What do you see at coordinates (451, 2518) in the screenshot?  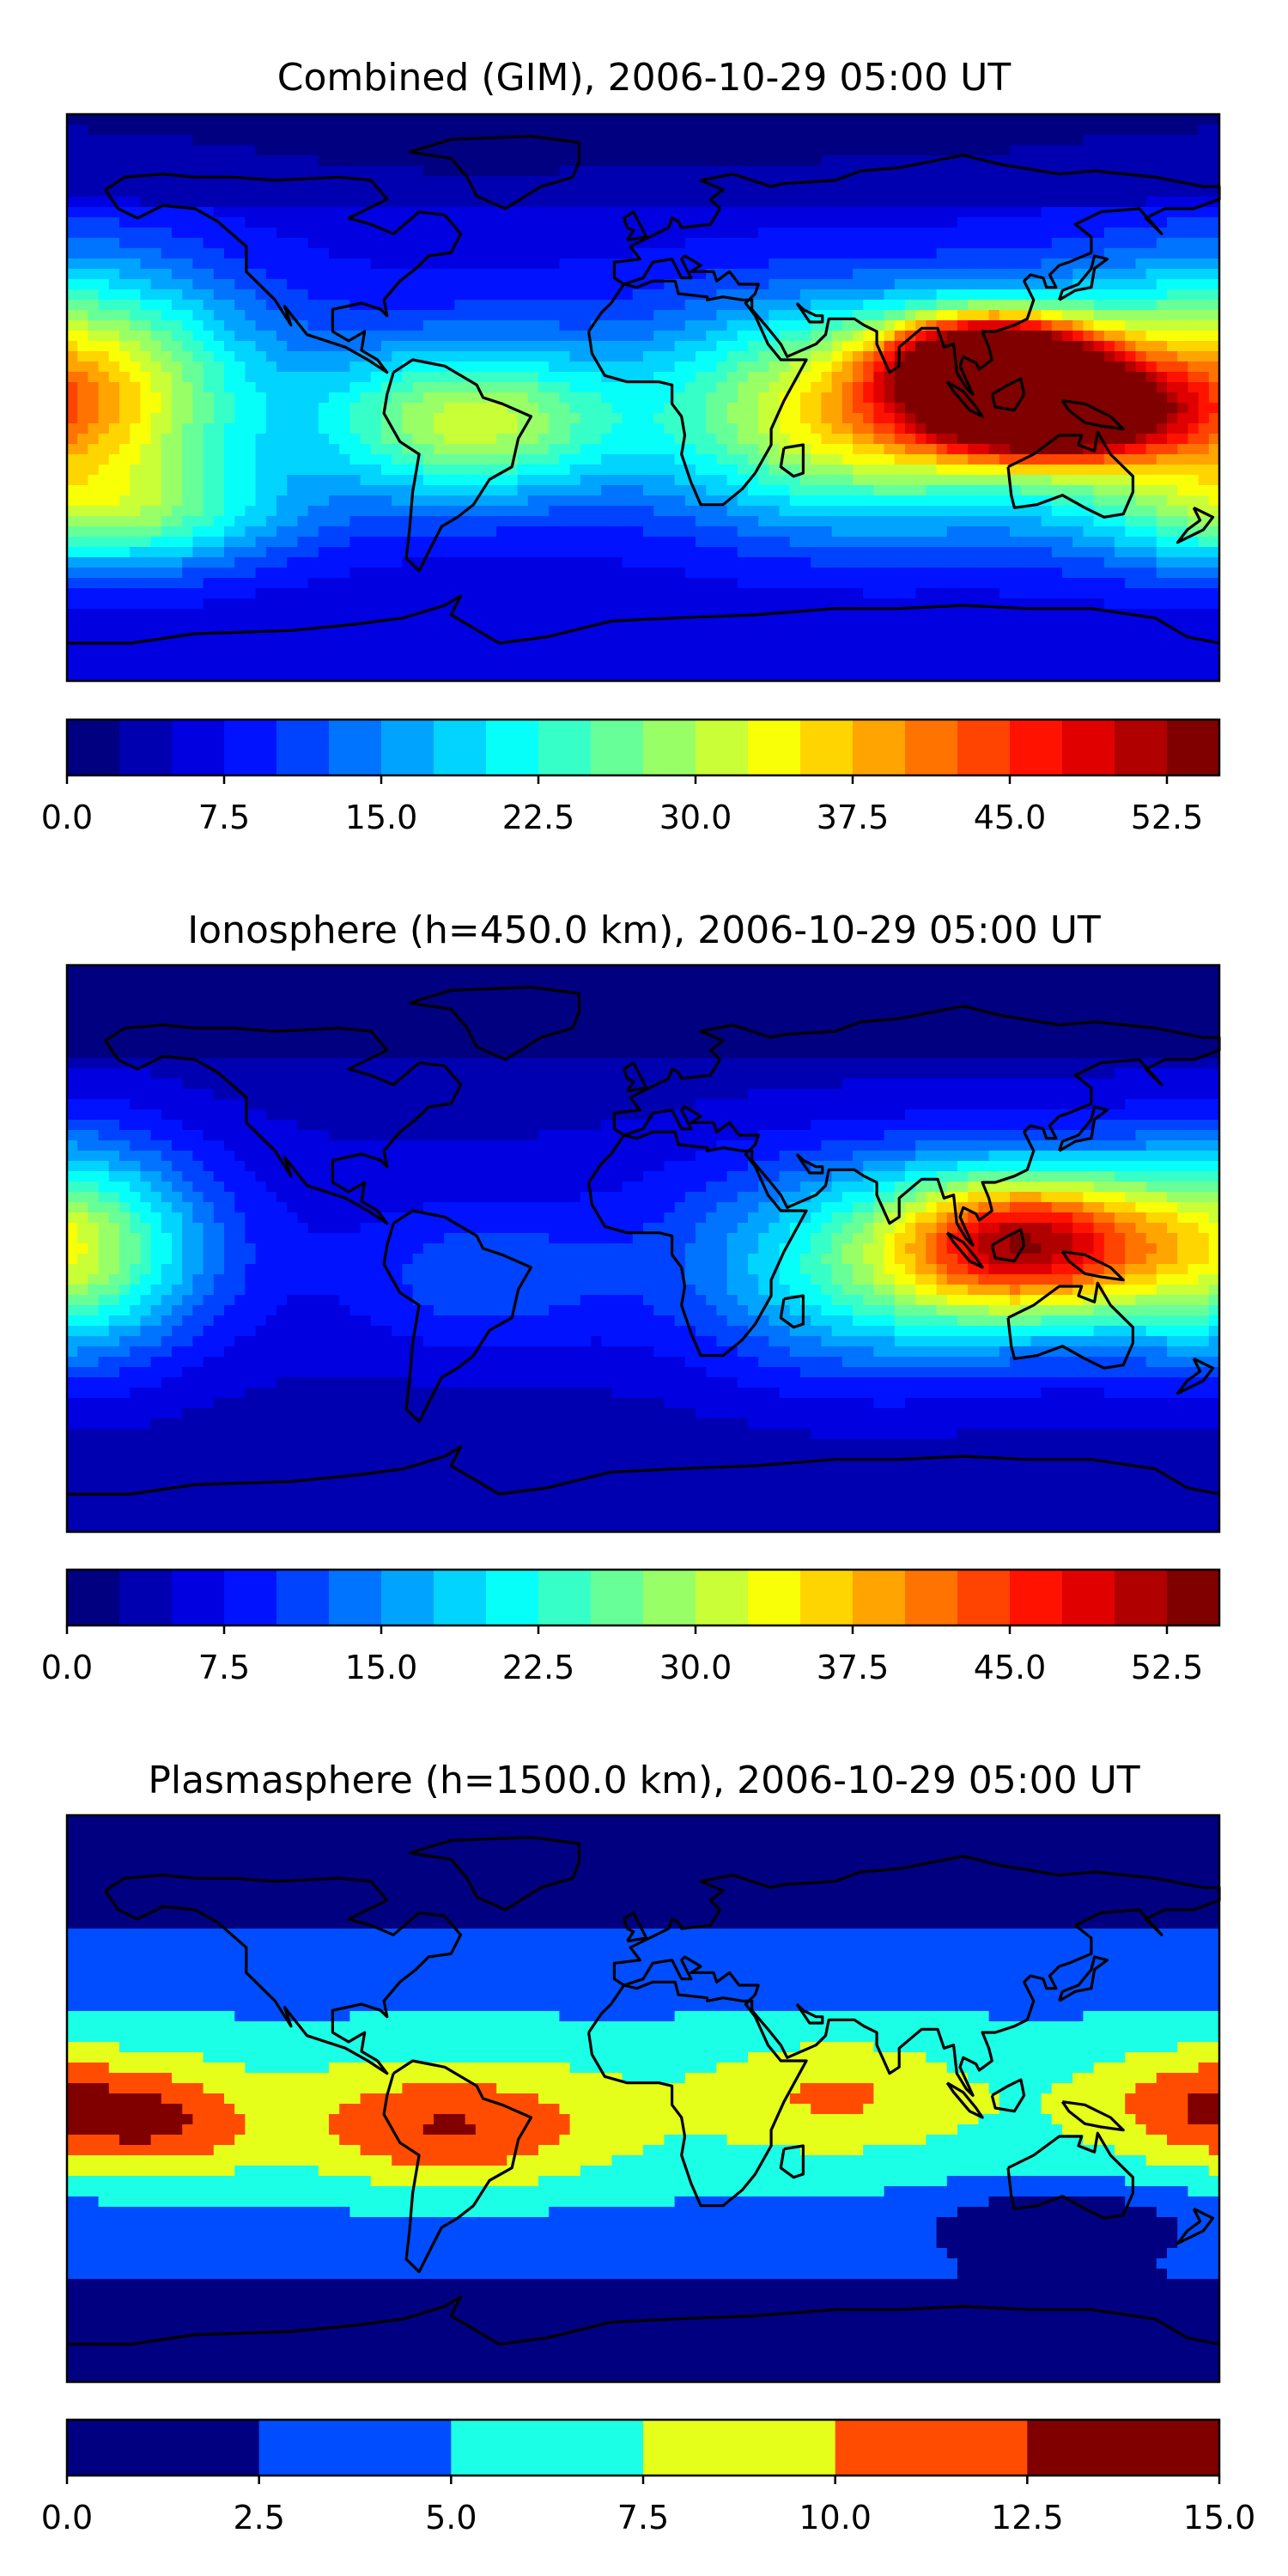 I see `colorbar-tick-label: 5.0` at bounding box center [451, 2518].